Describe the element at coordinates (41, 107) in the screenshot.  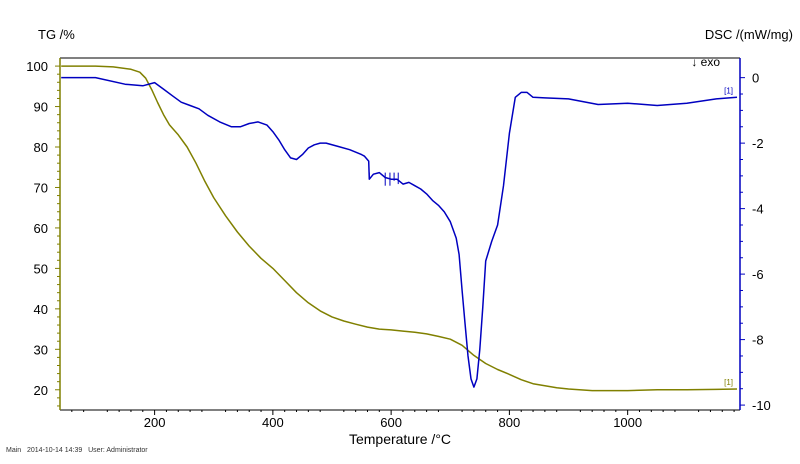
I see `left-tick-label: 90` at that location.